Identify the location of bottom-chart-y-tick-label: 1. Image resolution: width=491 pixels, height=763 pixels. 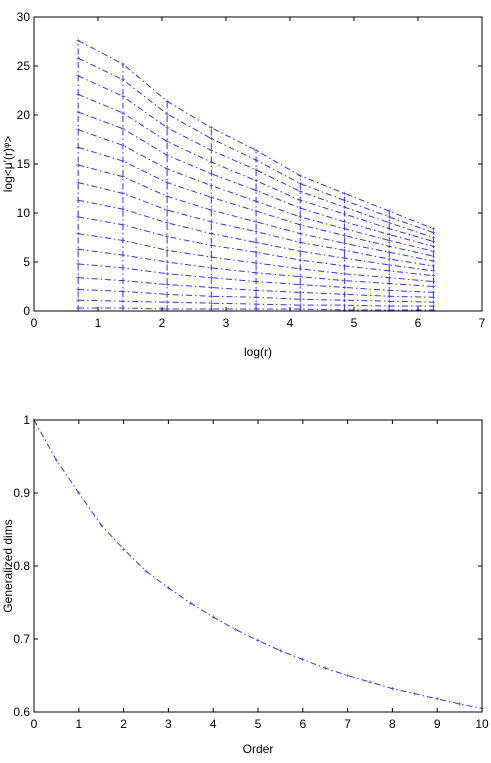
(26, 420).